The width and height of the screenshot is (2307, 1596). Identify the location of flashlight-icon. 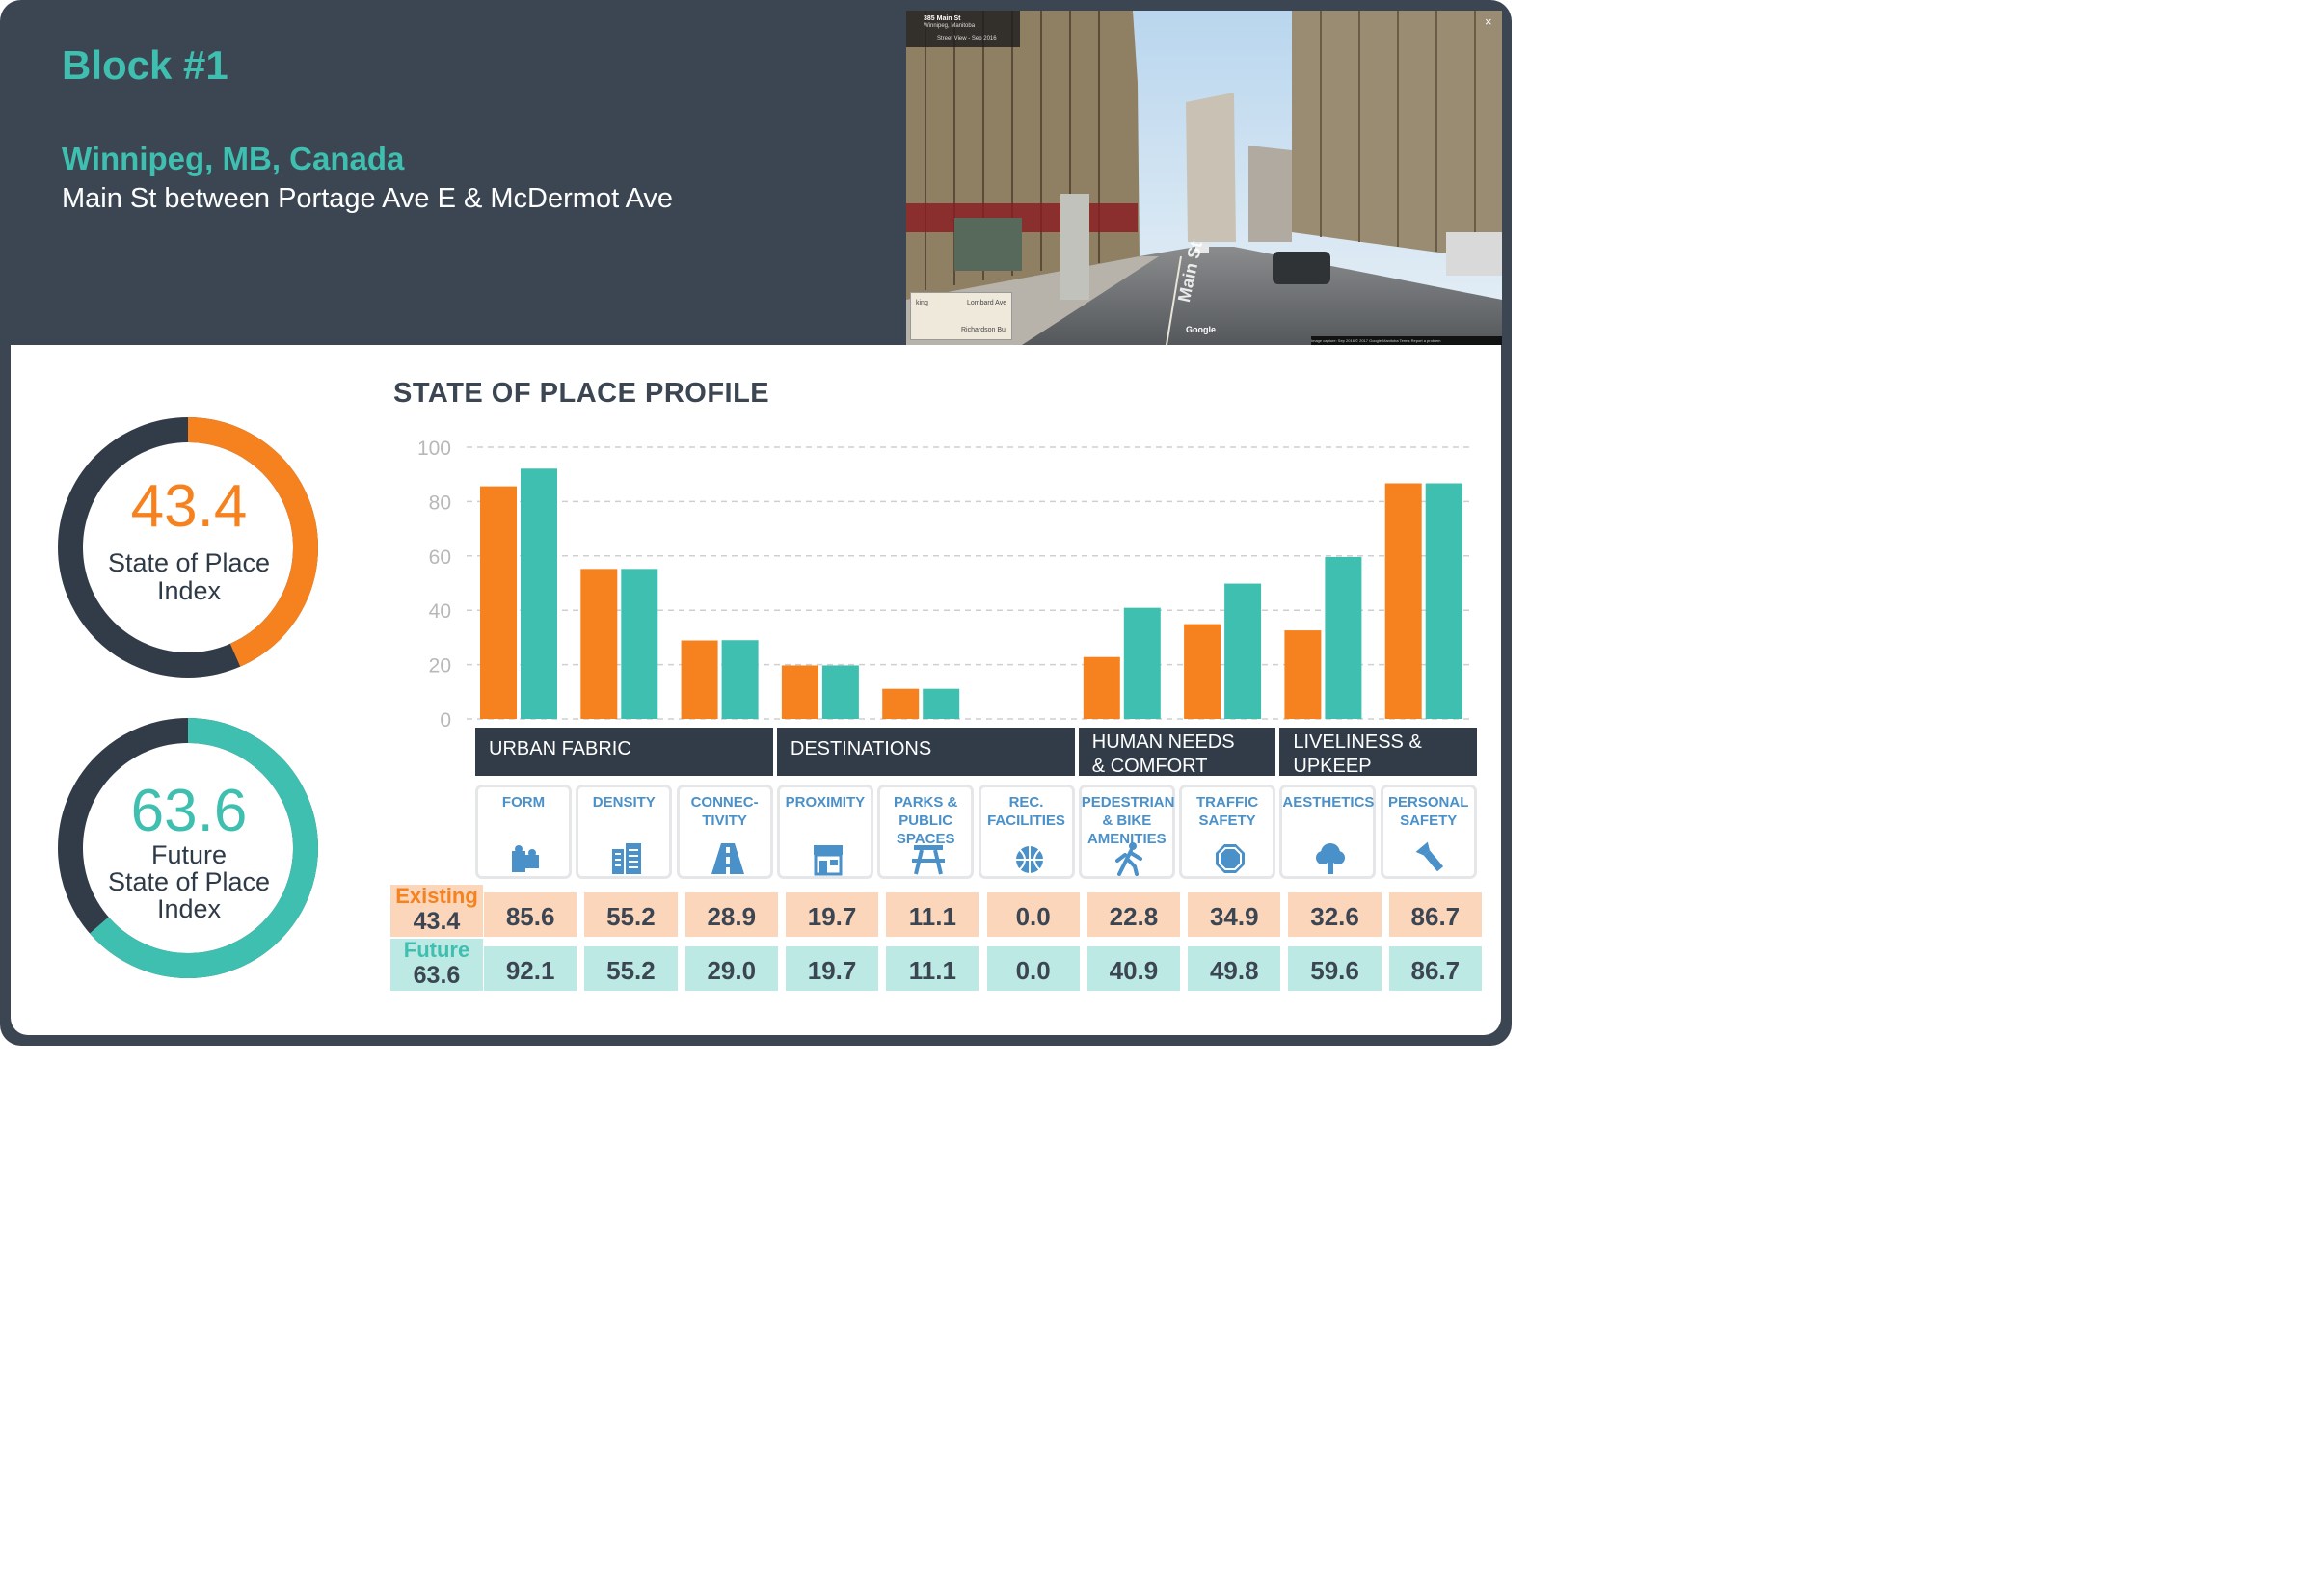
(1431, 861).